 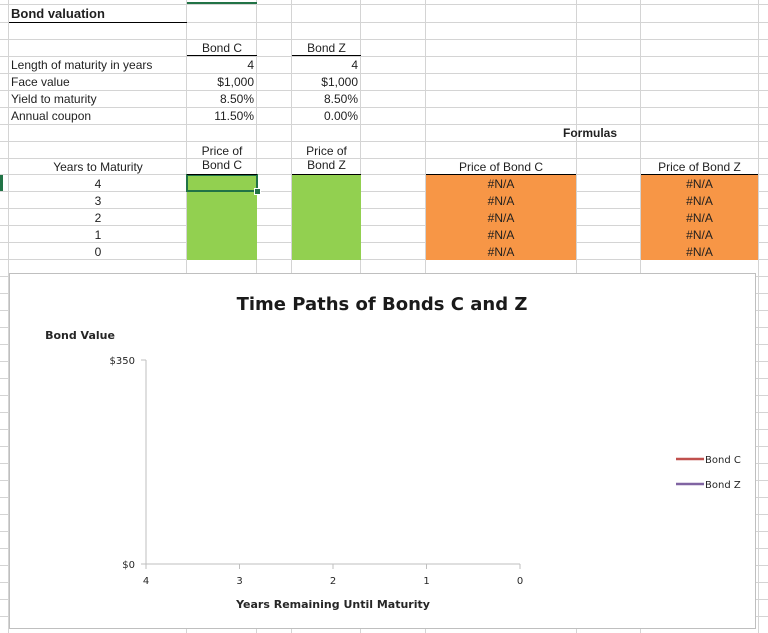 What do you see at coordinates (326, 174) in the screenshot?
I see `table-header-underline-z` at bounding box center [326, 174].